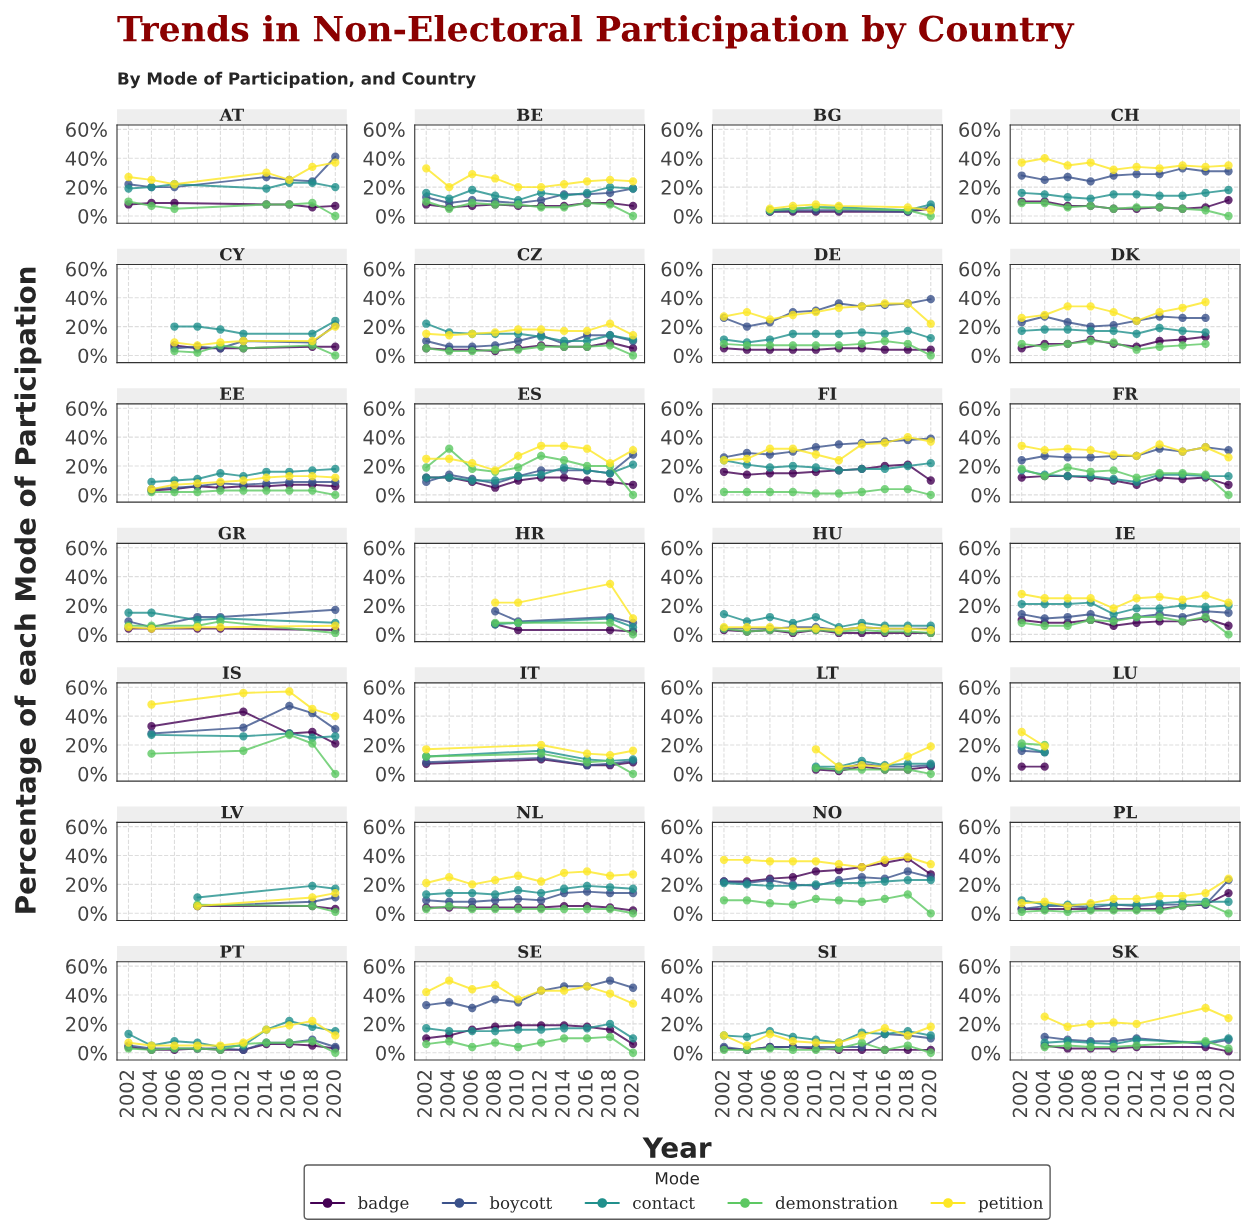 This screenshot has width=1254, height=1230. Describe the element at coordinates (530, 533) in the screenshot. I see `chart-title: HR` at that location.